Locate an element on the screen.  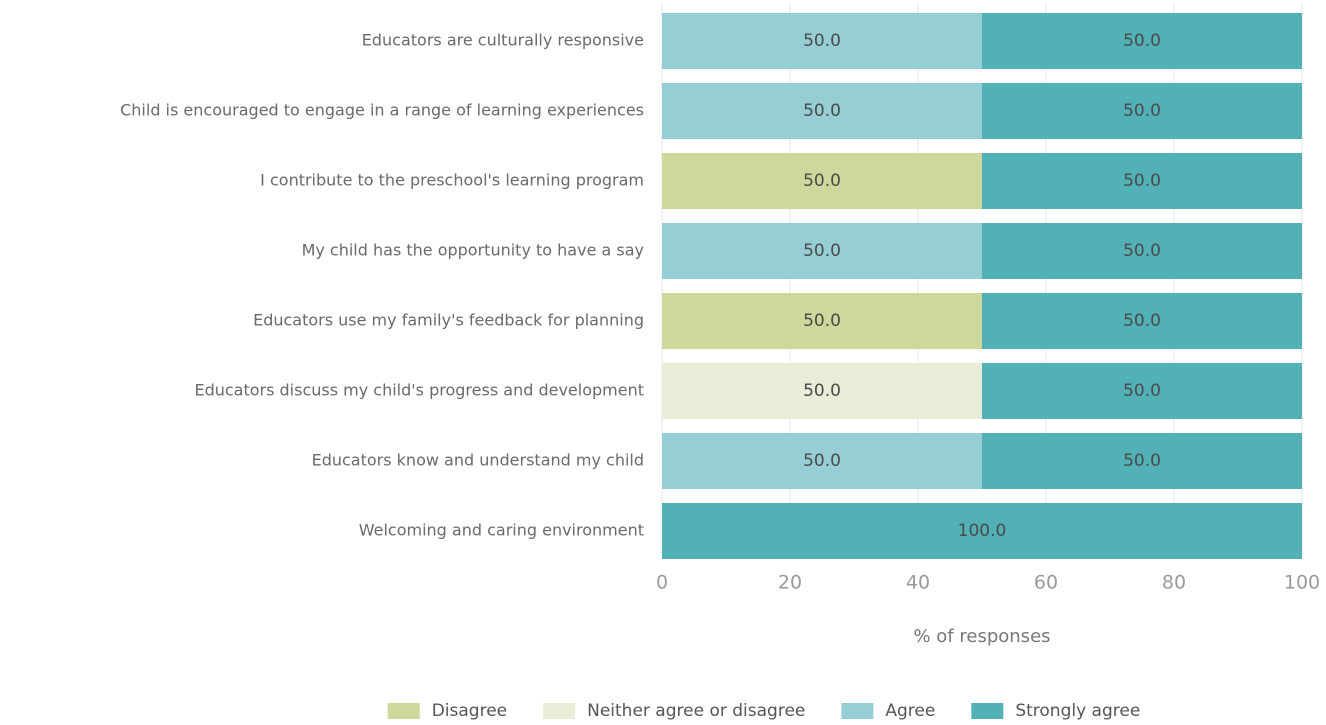
legend-label: Agree is located at coordinates (910, 711).